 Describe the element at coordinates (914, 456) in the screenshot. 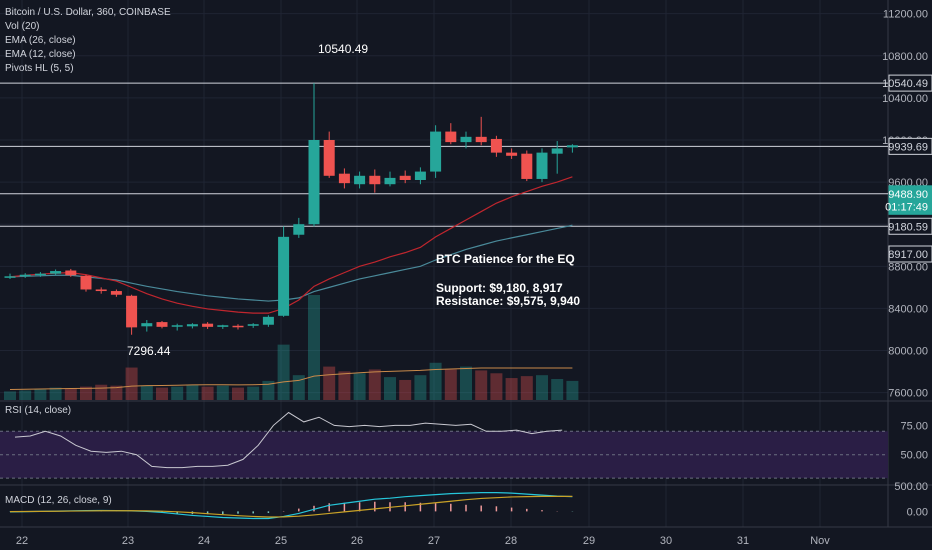

I see `rsi-tick-label: 50.00` at that location.